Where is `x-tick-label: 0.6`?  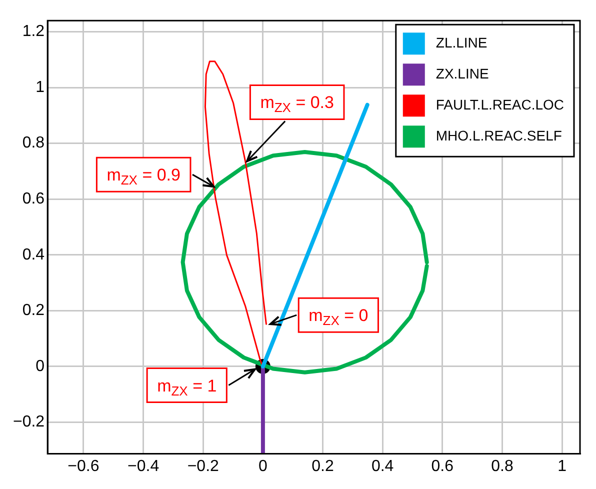
x-tick-label: 0.6 is located at coordinates (442, 466).